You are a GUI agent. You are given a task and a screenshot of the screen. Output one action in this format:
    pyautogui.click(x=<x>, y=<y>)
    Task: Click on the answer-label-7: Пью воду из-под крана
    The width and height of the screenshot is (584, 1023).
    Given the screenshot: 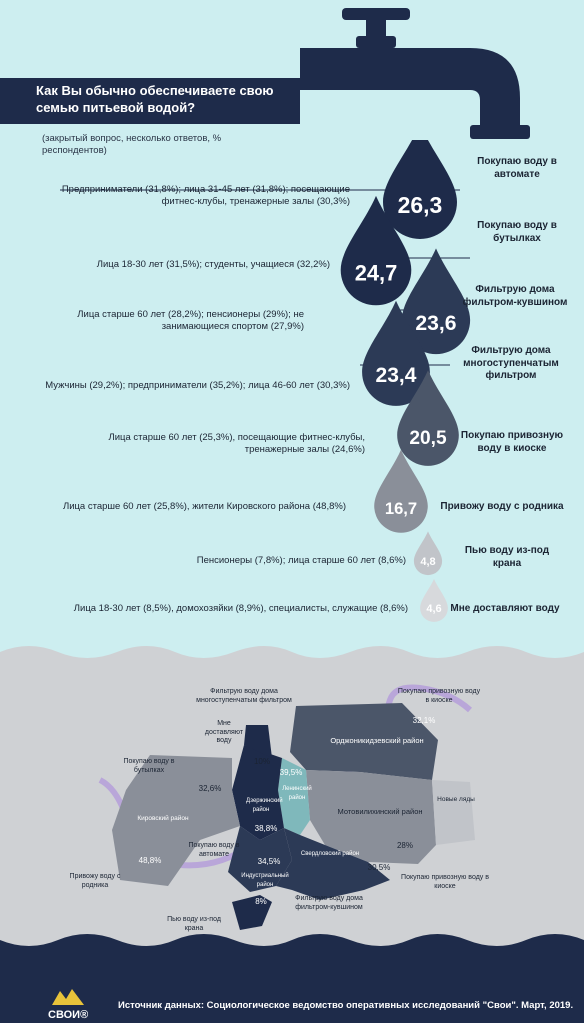 What is the action you would take?
    pyautogui.click(x=507, y=557)
    